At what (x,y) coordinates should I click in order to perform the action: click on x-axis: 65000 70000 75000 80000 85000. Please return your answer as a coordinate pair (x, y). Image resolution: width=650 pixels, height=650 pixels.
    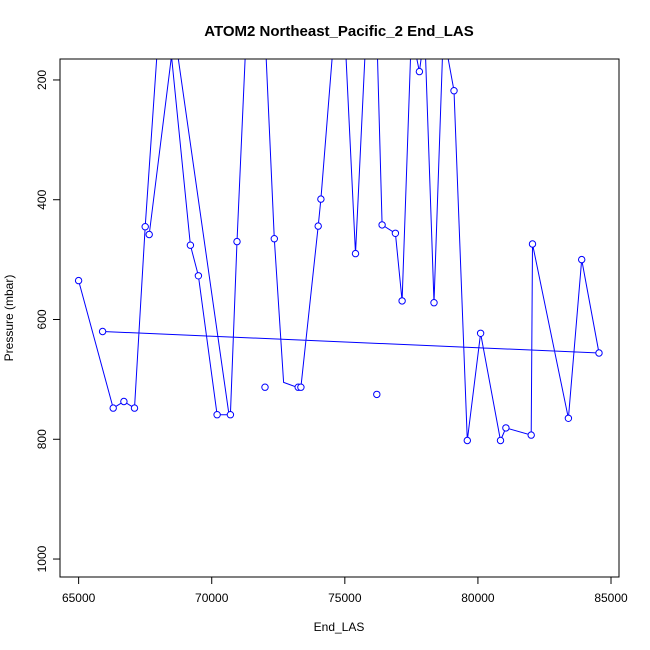
    Looking at the image, I should click on (345, 590).